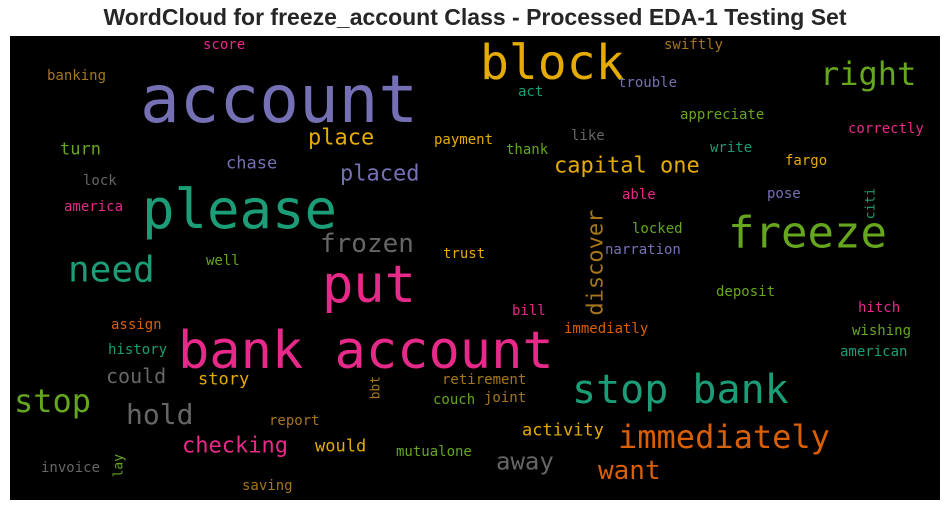 The image size is (950, 511). Describe the element at coordinates (731, 148) in the screenshot. I see `word-write: write` at that location.